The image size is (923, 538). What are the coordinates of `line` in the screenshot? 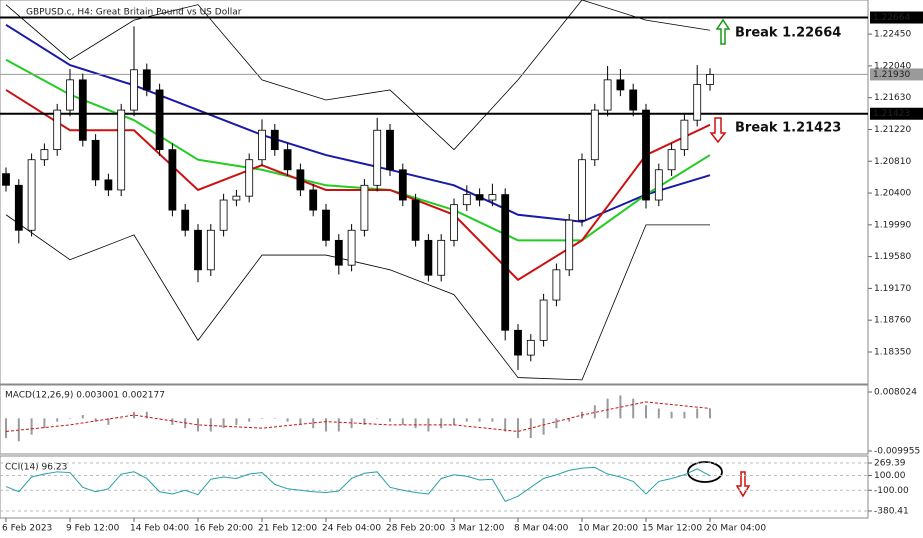 It's located at (358, 416).